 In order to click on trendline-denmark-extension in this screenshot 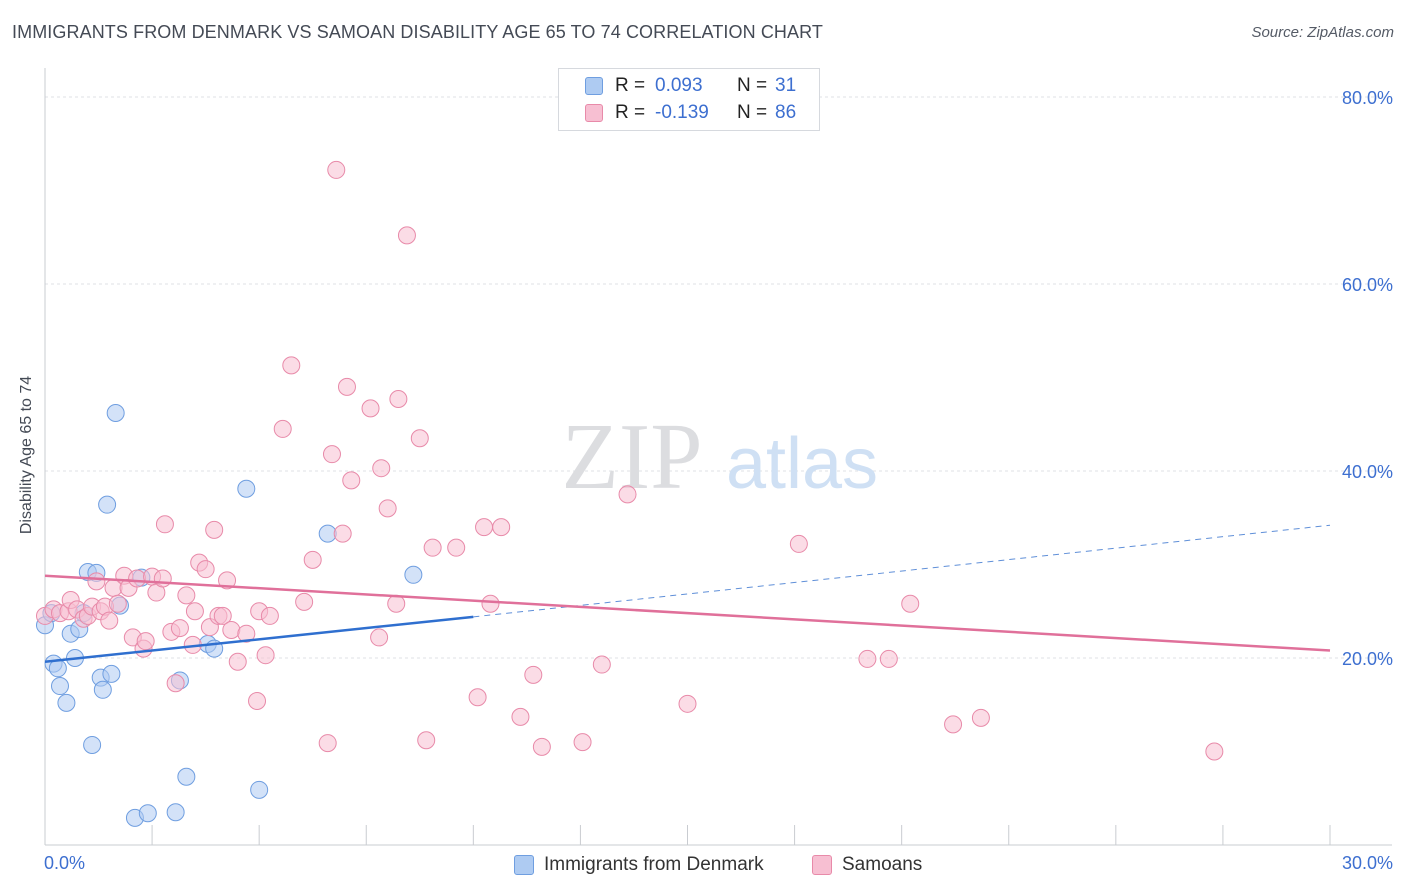, I will do `click(902, 571)`.